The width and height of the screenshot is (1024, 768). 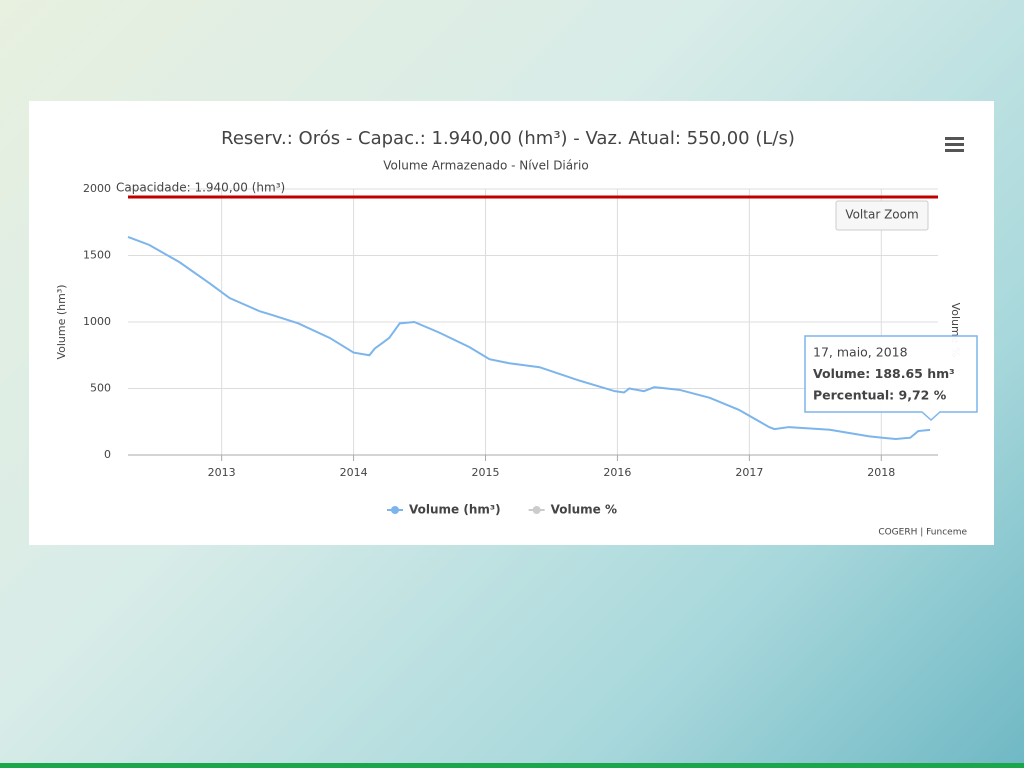 I want to click on y-tick-label: 0, so click(x=107, y=454).